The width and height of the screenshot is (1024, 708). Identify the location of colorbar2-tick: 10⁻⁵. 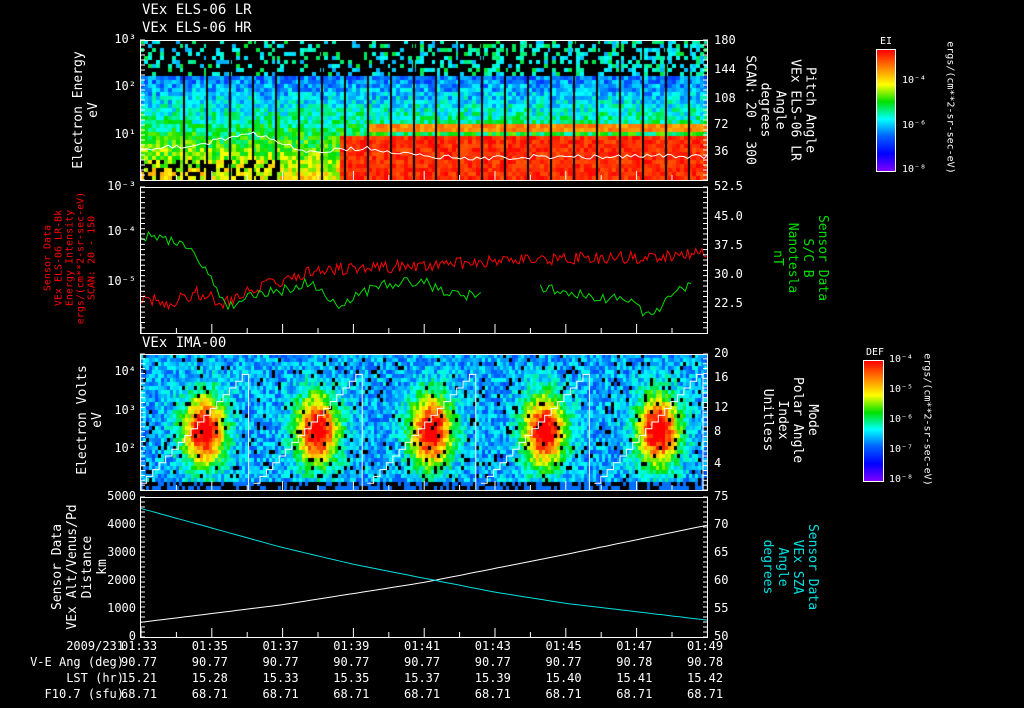
(901, 389).